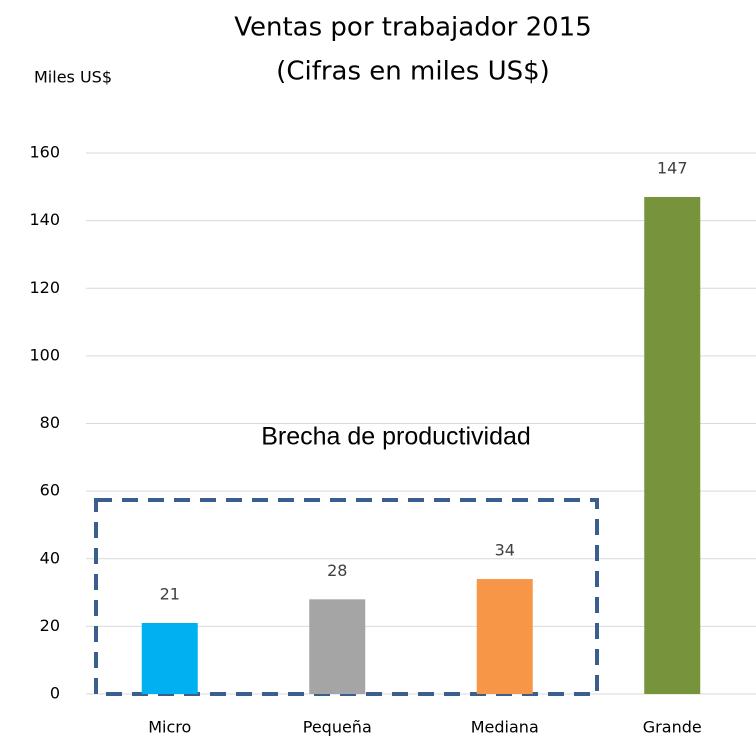 The height and width of the screenshot is (741, 756). I want to click on value-label: 34, so click(505, 550).